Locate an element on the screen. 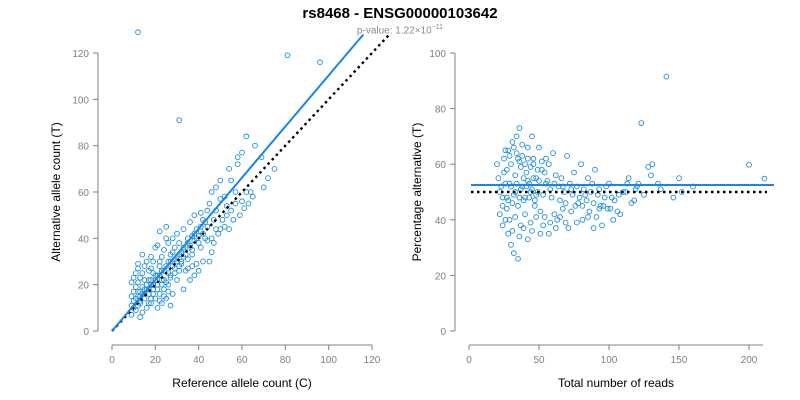 This screenshot has height=400, width=800. y-axis-title: Percentage alternative (T) is located at coordinates (417, 192).